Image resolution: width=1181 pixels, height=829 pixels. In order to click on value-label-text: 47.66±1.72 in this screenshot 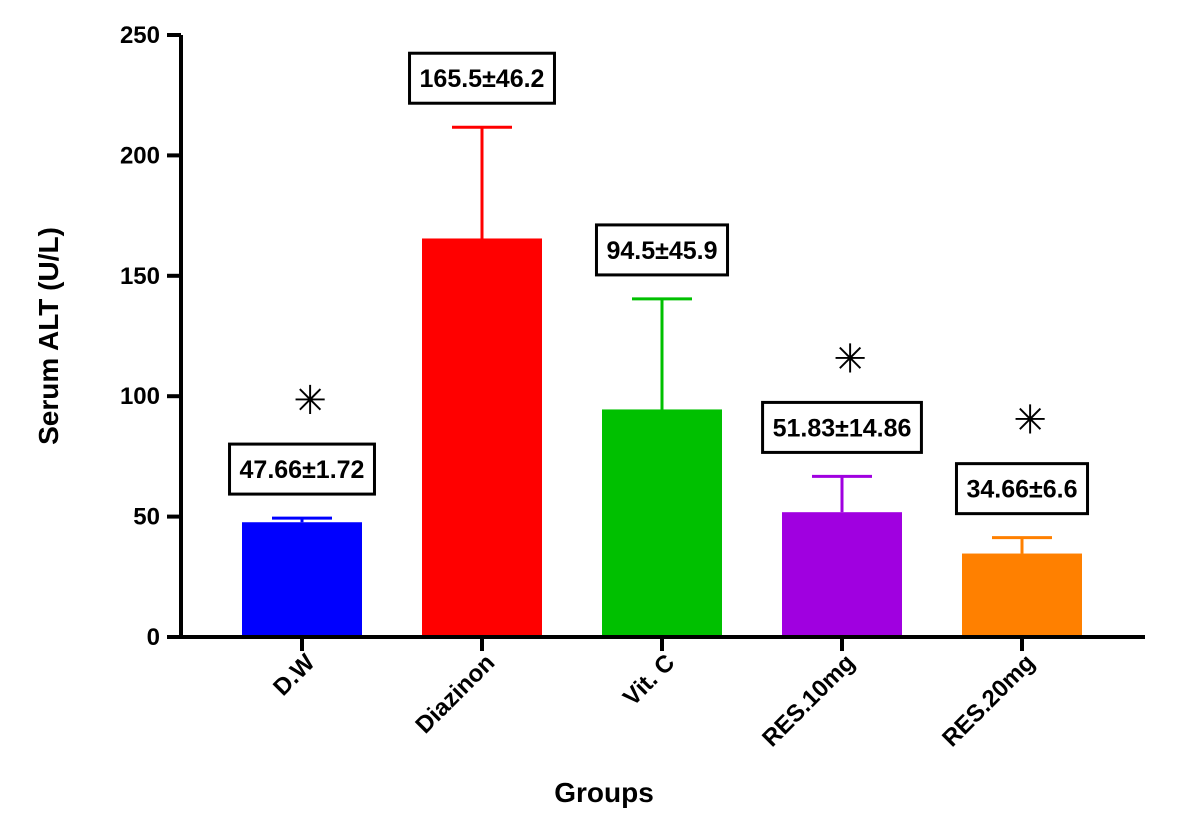, I will do `click(302, 470)`.